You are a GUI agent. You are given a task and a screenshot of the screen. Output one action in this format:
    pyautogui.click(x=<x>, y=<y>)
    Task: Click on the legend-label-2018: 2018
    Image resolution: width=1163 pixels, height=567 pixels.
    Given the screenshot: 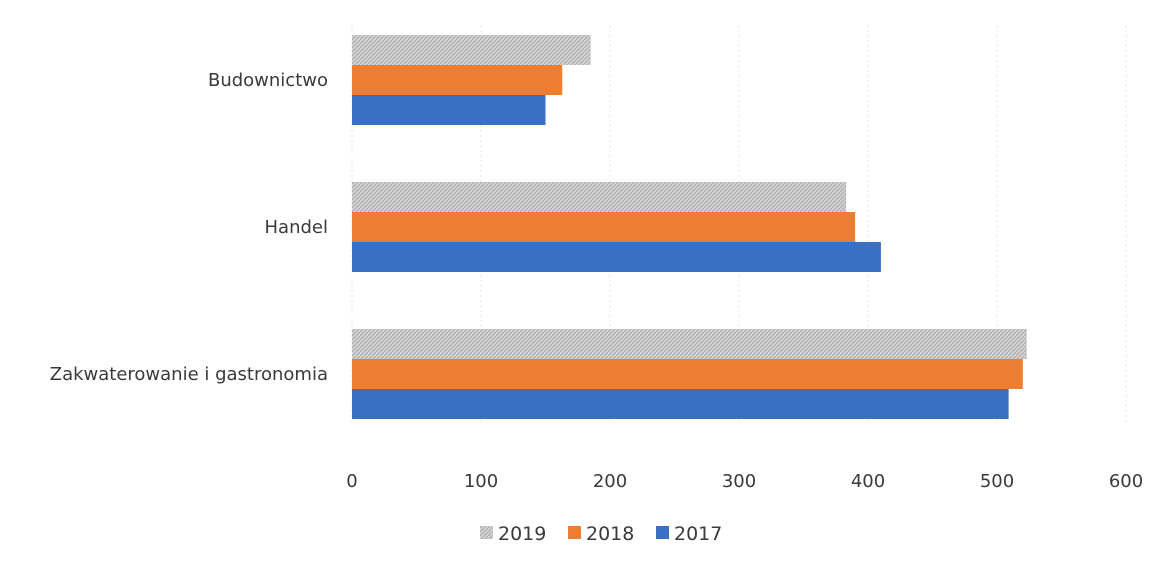 What is the action you would take?
    pyautogui.click(x=610, y=534)
    